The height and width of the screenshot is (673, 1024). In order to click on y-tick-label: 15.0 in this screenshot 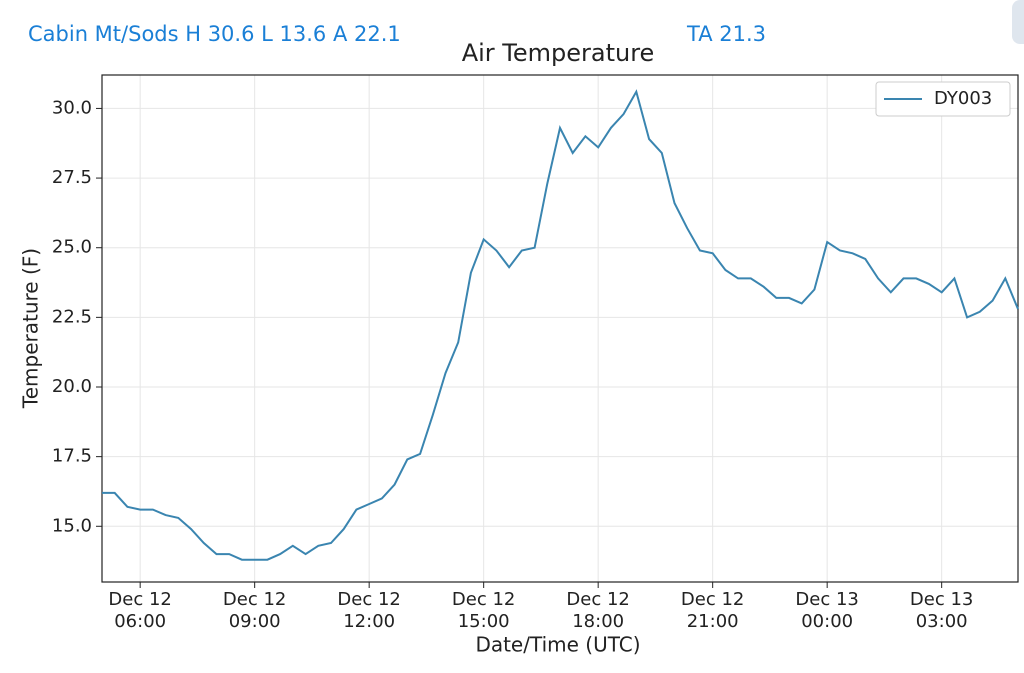, I will do `click(72, 525)`.